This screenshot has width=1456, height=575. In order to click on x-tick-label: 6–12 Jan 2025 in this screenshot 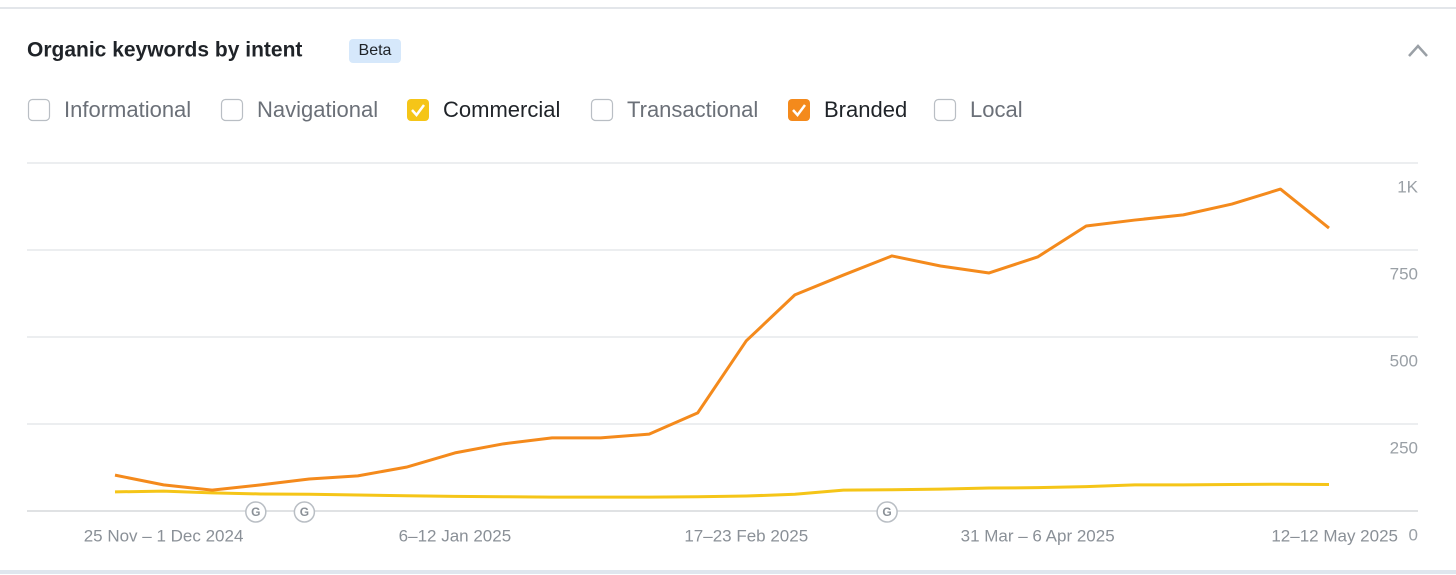, I will do `click(455, 535)`.